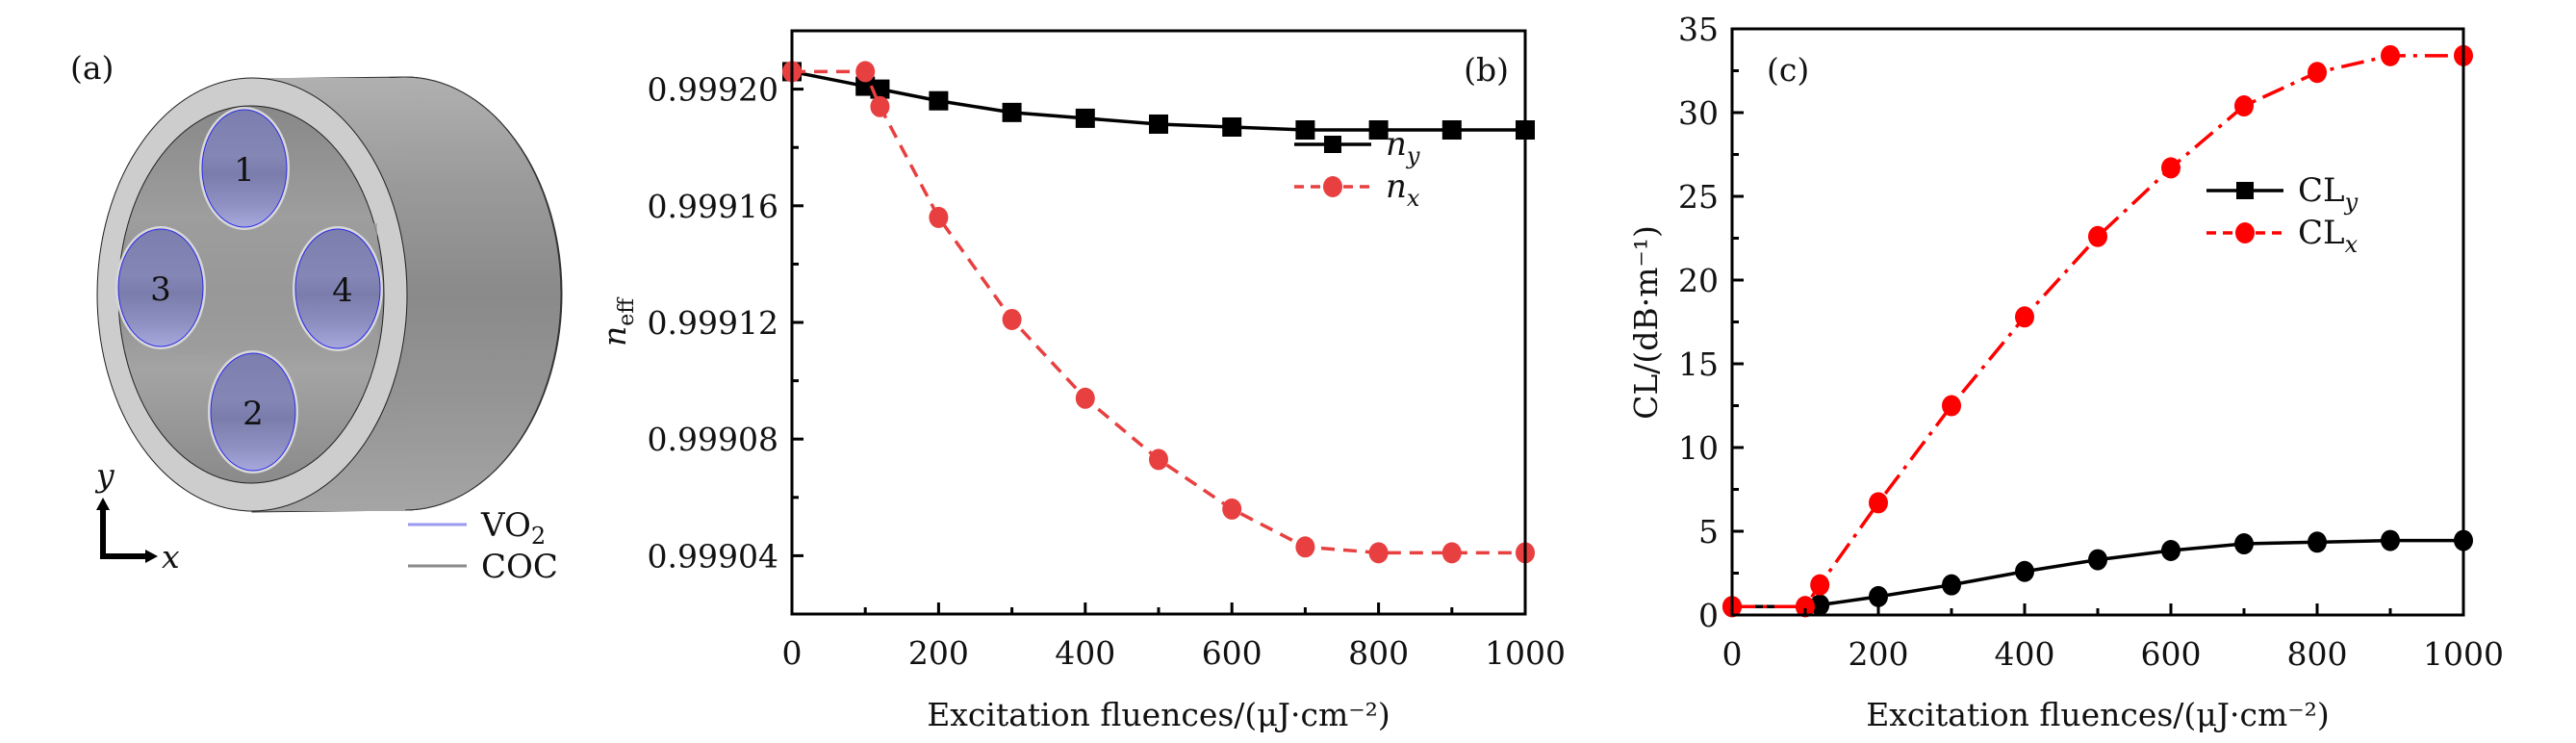 This screenshot has height=743, width=2576. I want to click on vo2-rod-2: 2, so click(253, 412).